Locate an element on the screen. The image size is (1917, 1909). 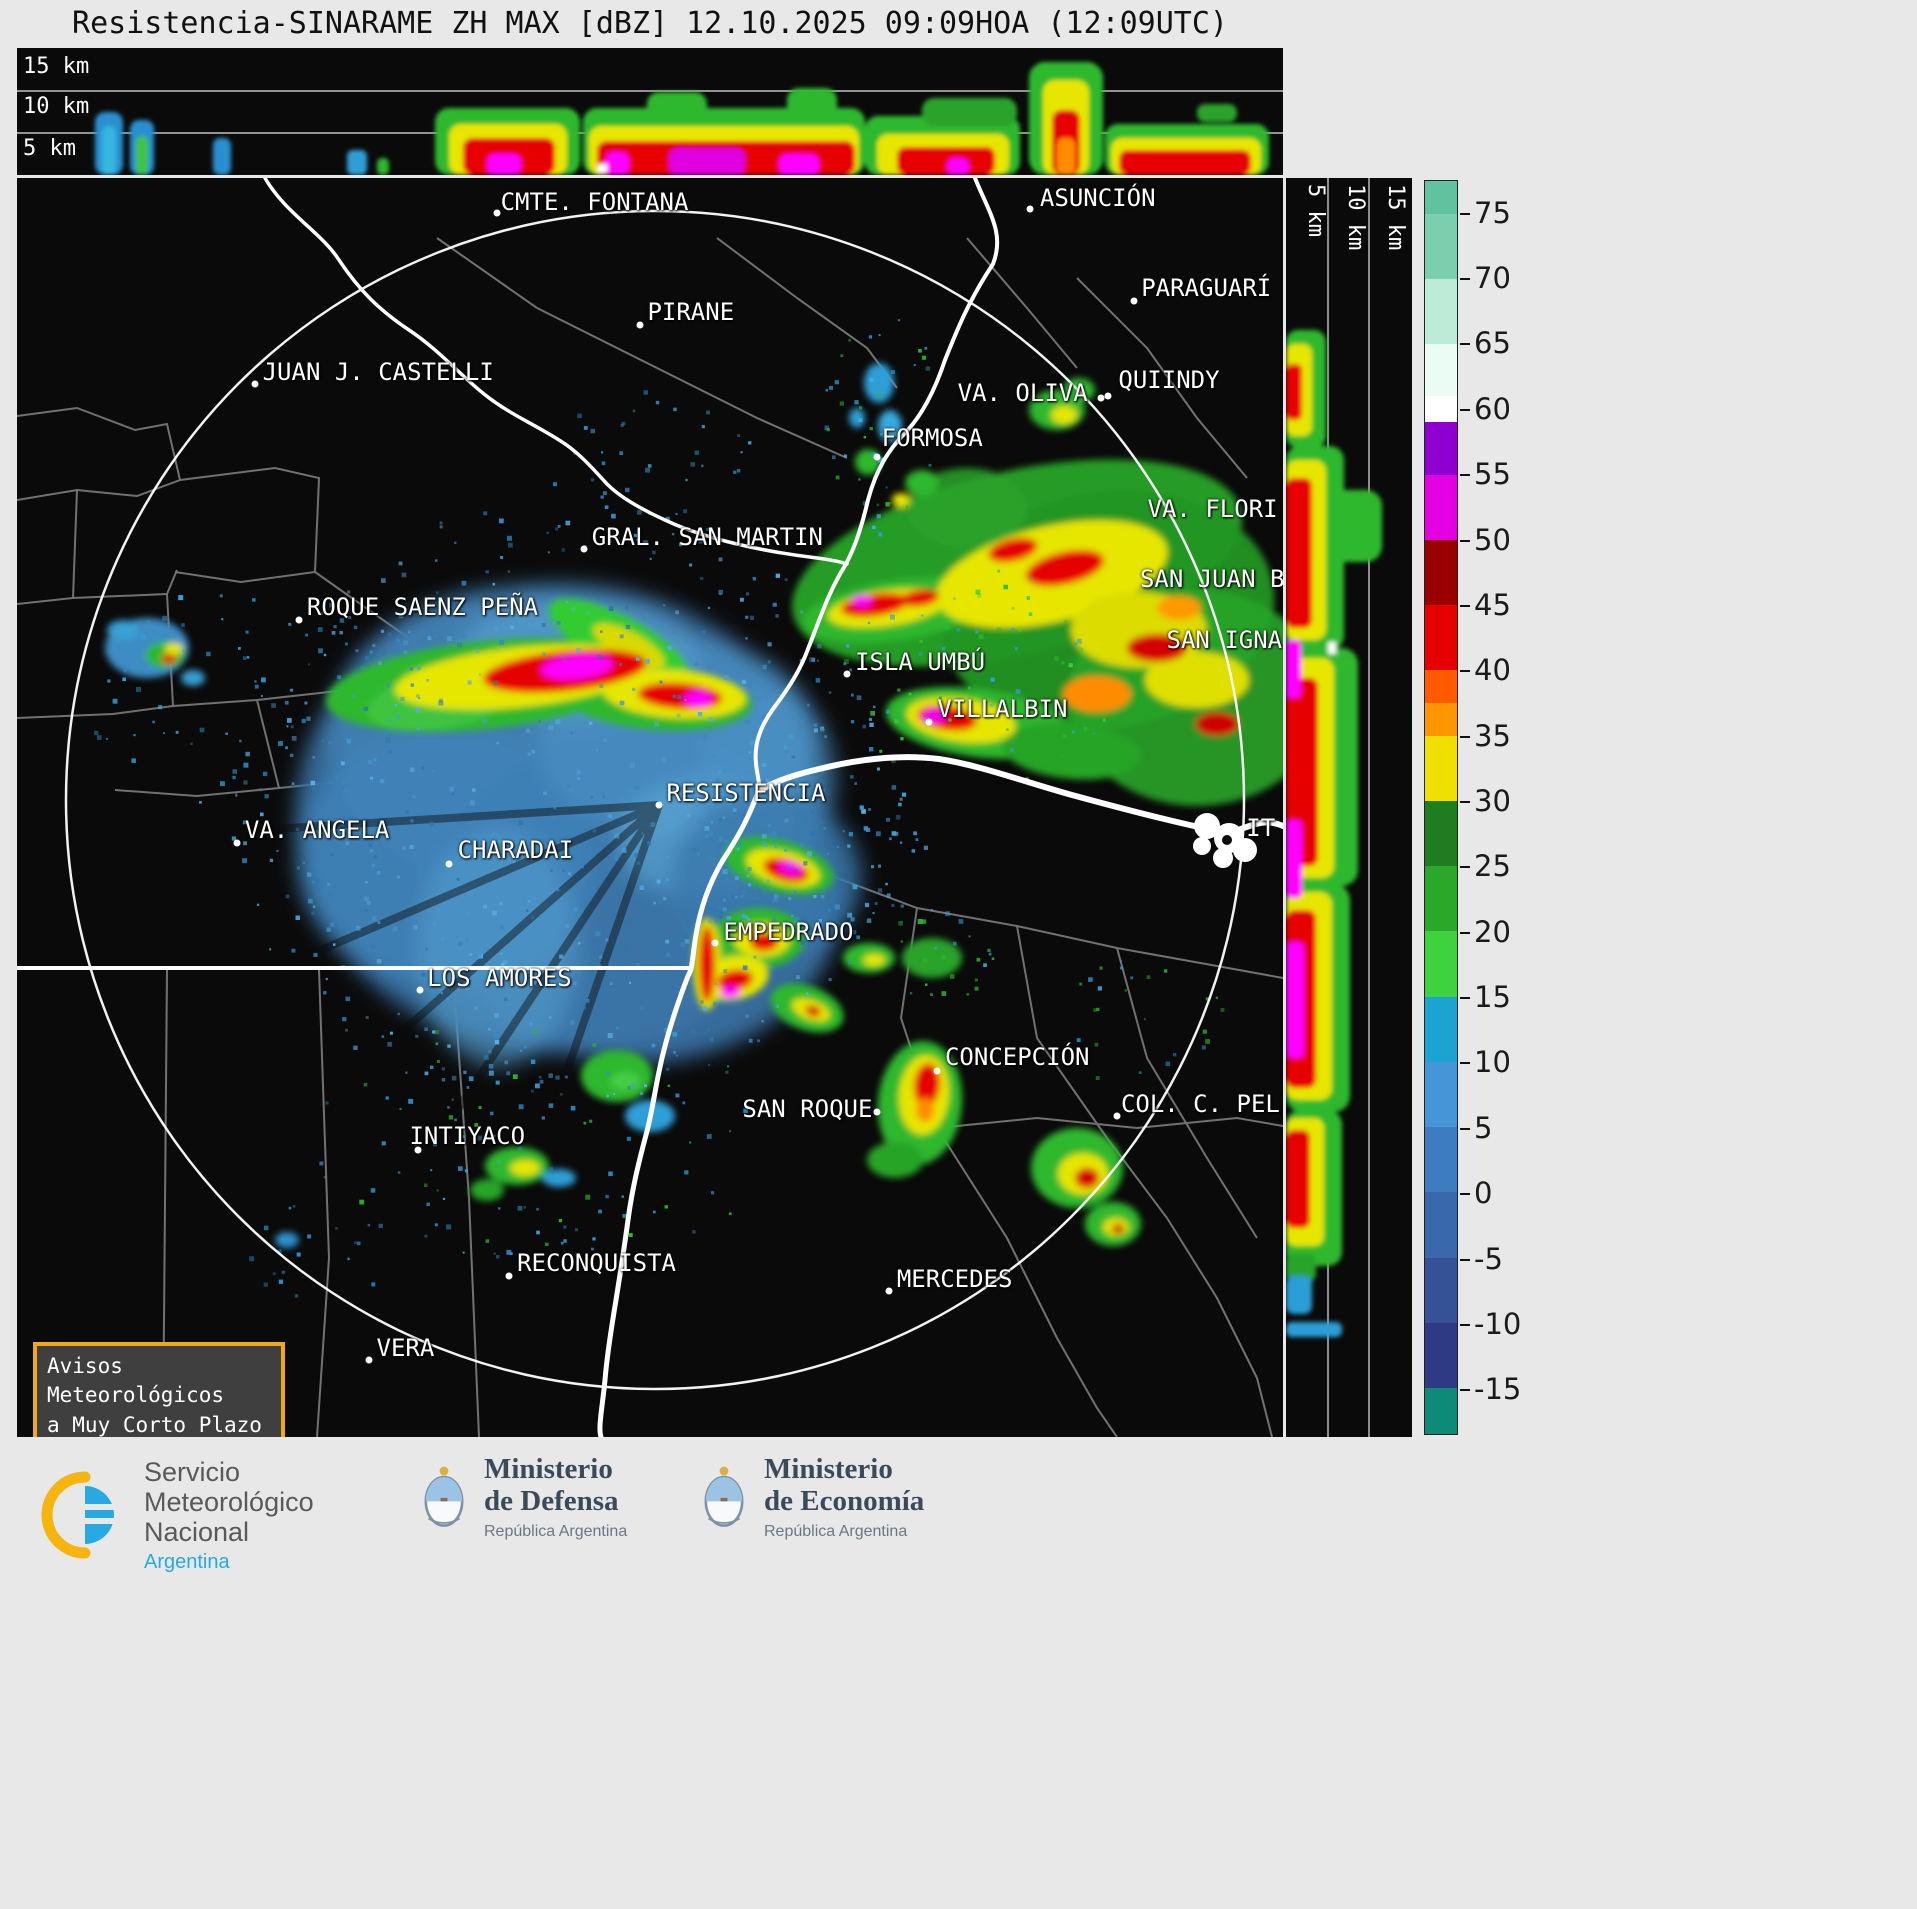
city-dot-gral-san-martin is located at coordinates (584, 549).